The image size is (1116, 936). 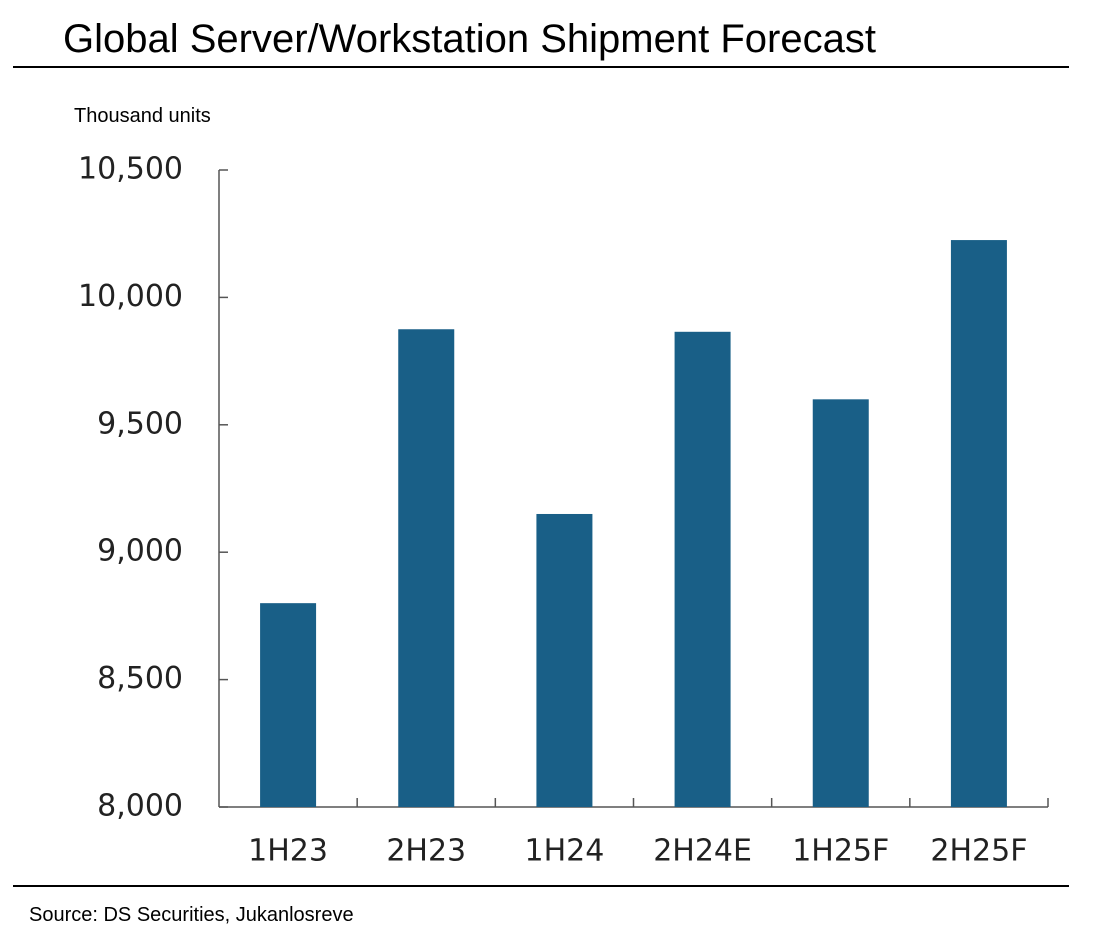 I want to click on y-tick-label: 9,000, so click(x=140, y=551).